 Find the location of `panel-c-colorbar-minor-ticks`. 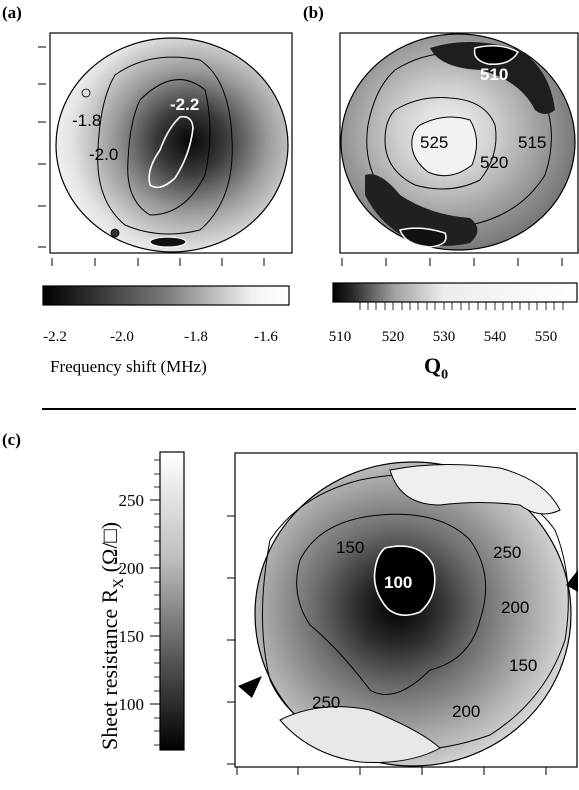

panel-c-colorbar-minor-ticks is located at coordinates (157, 602).